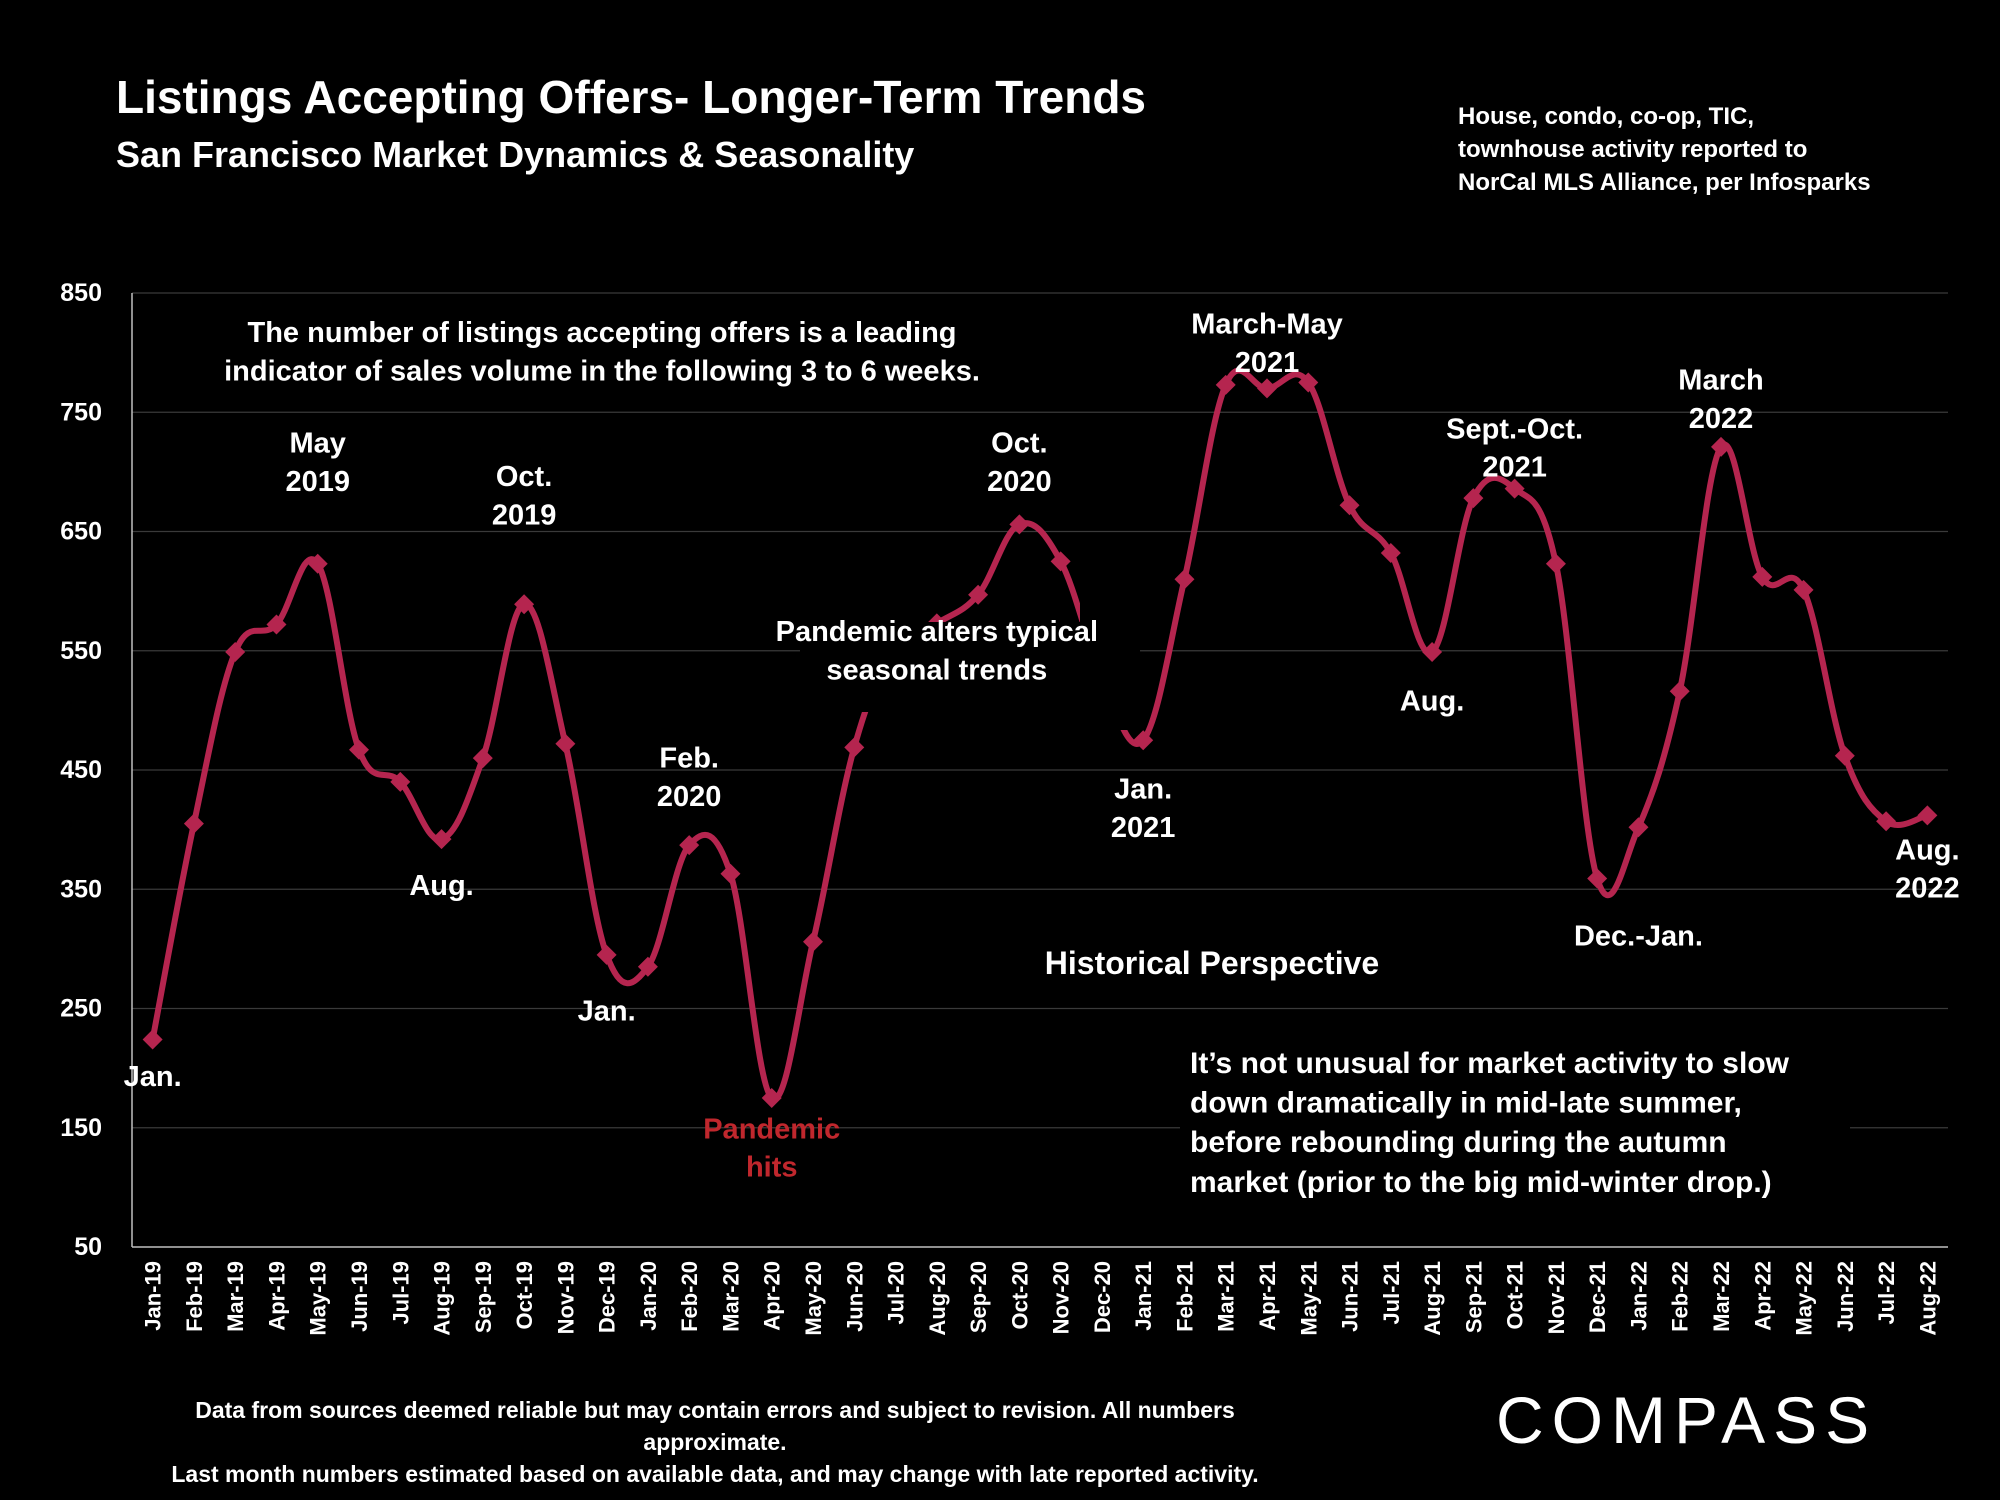 The image size is (2000, 1500). Describe the element at coordinates (1597, 1297) in the screenshot. I see `x-tick-Dec-21: Dec-21` at that location.